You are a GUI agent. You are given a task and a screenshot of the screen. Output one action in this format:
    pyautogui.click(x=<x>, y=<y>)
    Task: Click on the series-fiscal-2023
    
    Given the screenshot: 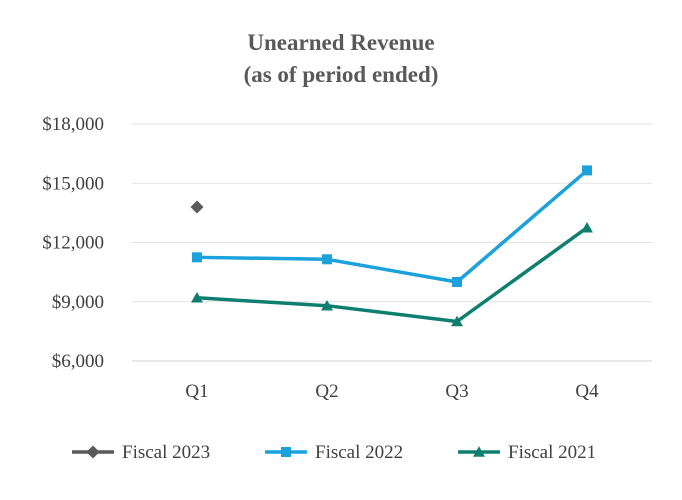 What is the action you would take?
    pyautogui.click(x=197, y=207)
    